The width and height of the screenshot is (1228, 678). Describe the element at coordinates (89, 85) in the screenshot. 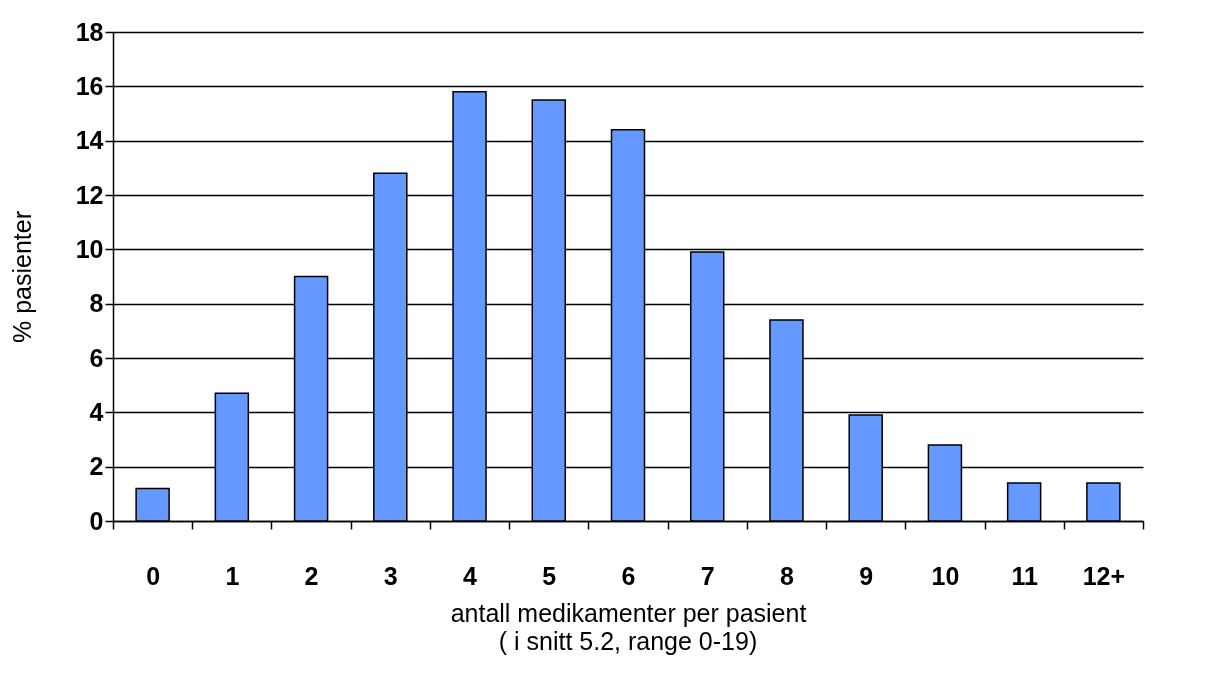

I see `y-tick-label: 16` at that location.